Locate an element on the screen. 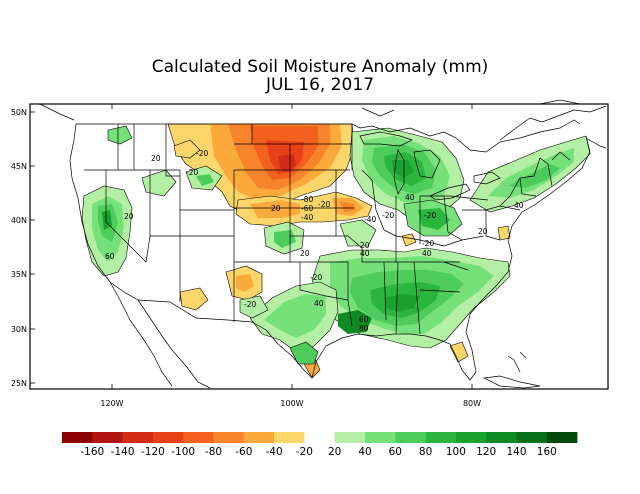 This screenshot has height=494, width=640. us-mexico-border is located at coordinates (240, 339).